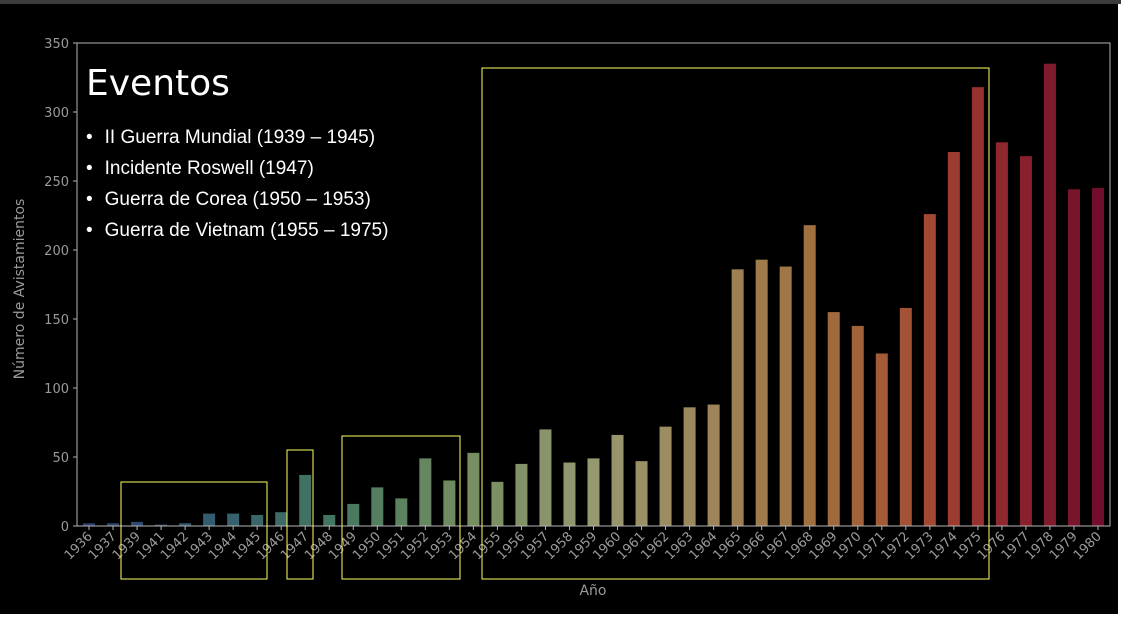 Image resolution: width=1121 pixels, height=617 pixels. I want to click on event-item-roswell: • Incidente Roswell (1947), so click(200, 168).